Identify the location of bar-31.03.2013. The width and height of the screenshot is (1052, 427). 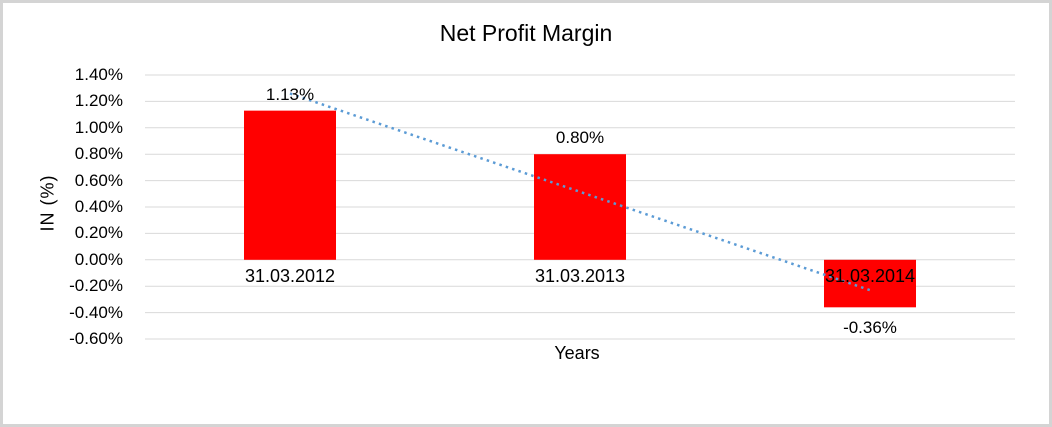
(580, 207).